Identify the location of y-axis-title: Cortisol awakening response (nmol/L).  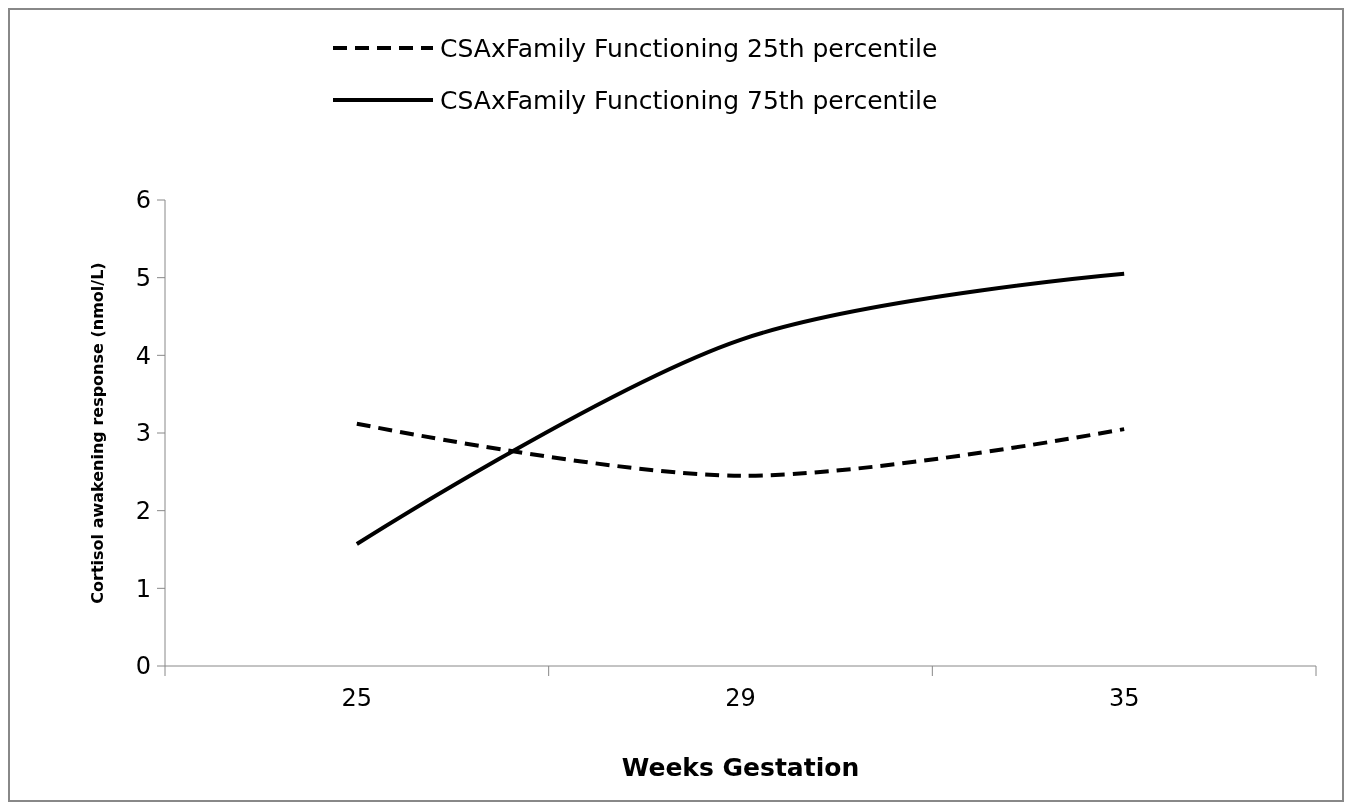
(97, 433).